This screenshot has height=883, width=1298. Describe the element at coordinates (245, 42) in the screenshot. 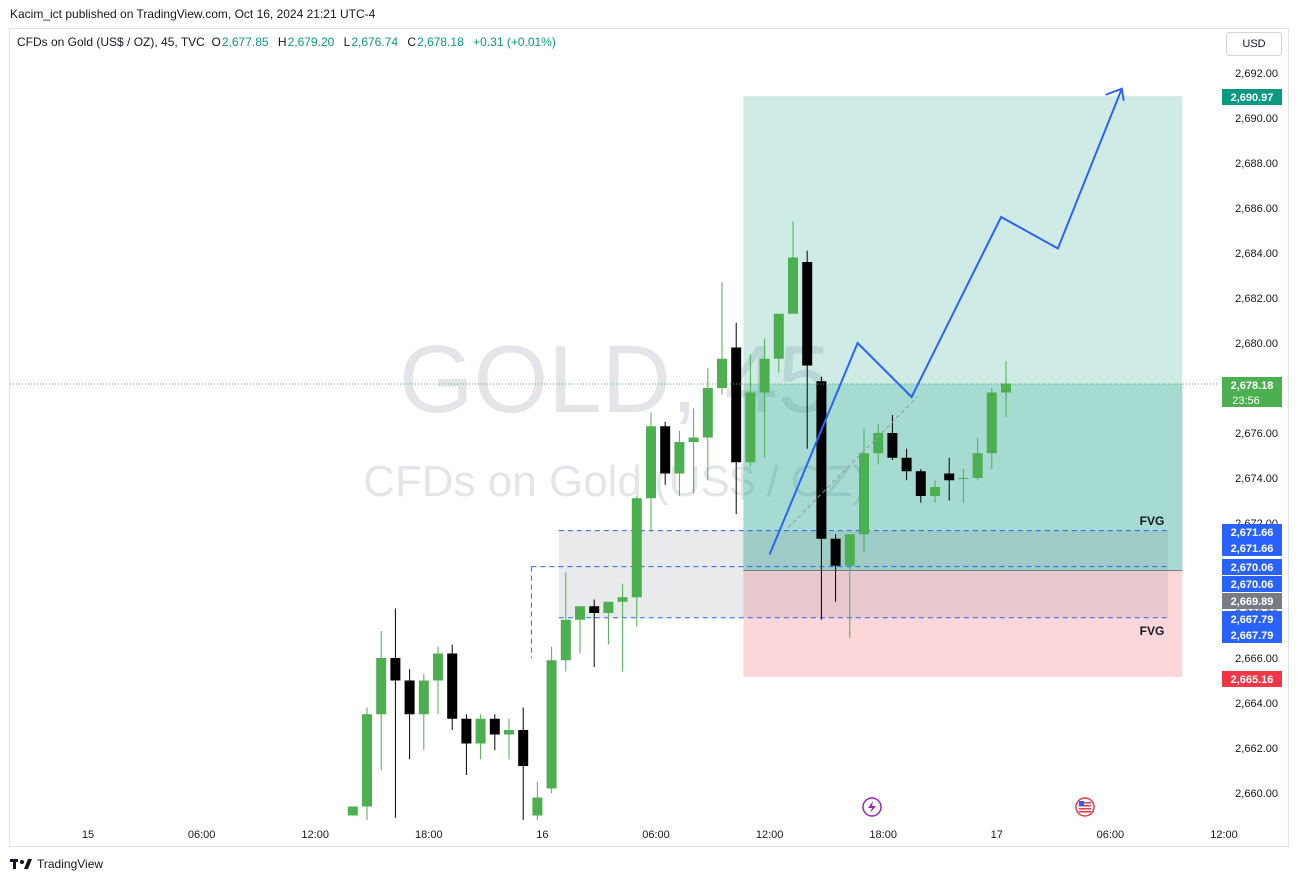

I see `open-value: 2,677.85` at that location.